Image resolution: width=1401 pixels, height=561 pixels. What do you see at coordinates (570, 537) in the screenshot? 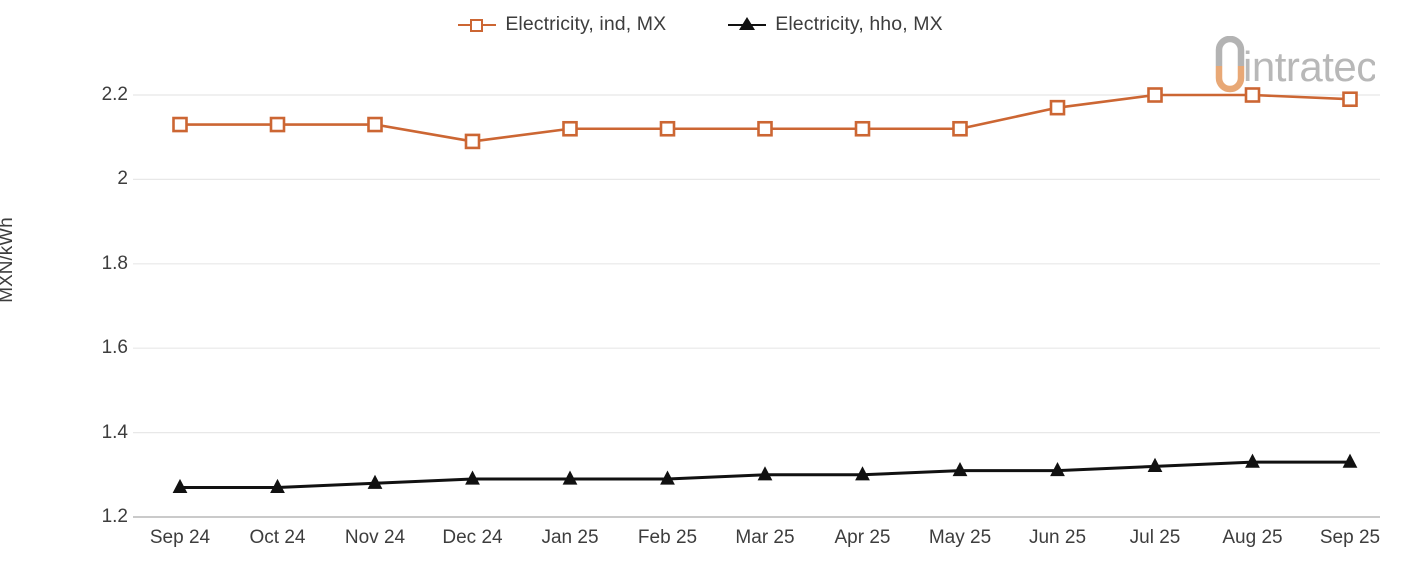
I see `x-axis-tick-label: Jan 25` at bounding box center [570, 537].